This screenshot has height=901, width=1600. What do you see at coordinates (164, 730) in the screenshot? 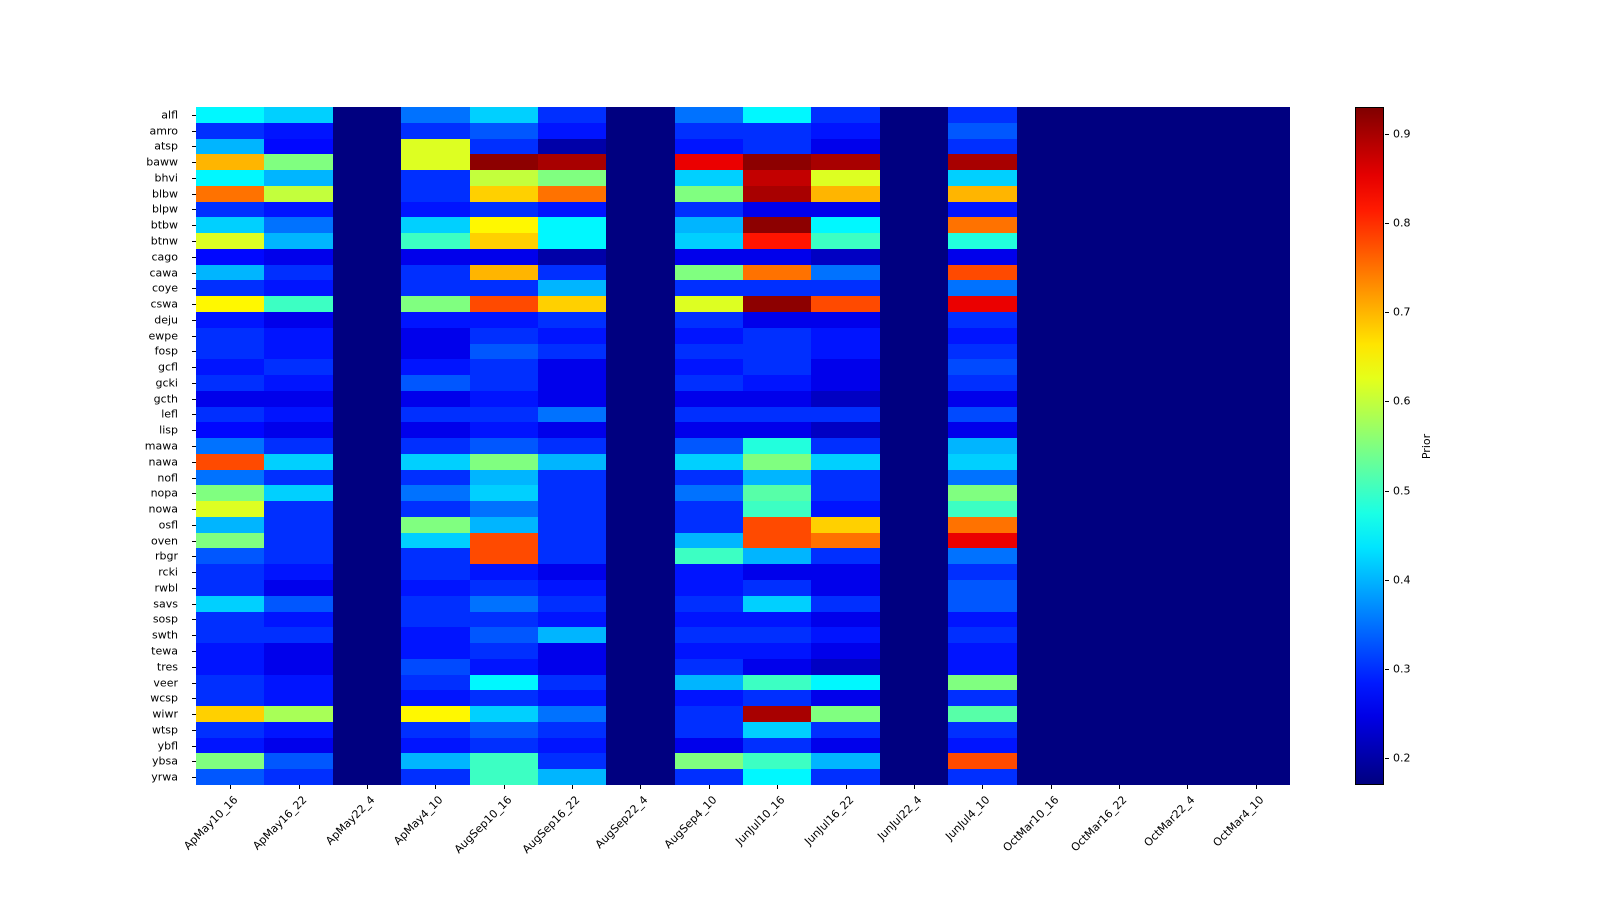
I see `y-tick-label: wtsp` at bounding box center [164, 730].